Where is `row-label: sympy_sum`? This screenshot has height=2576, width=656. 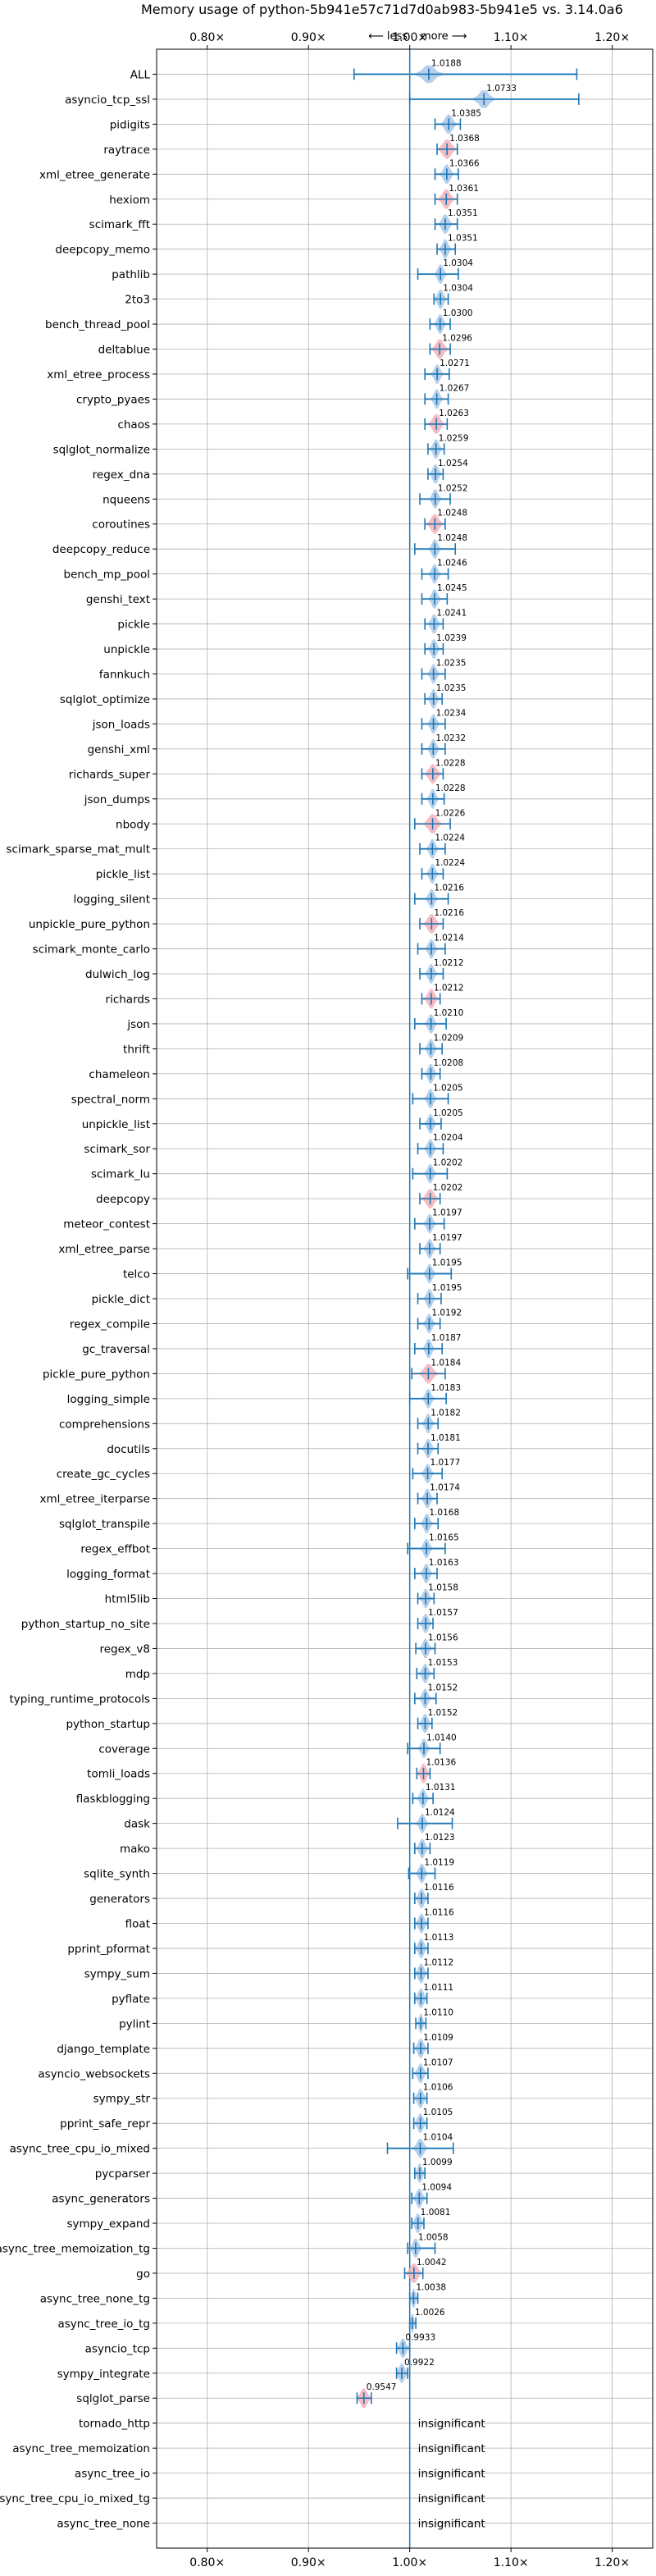 row-label: sympy_sum is located at coordinates (117, 1973).